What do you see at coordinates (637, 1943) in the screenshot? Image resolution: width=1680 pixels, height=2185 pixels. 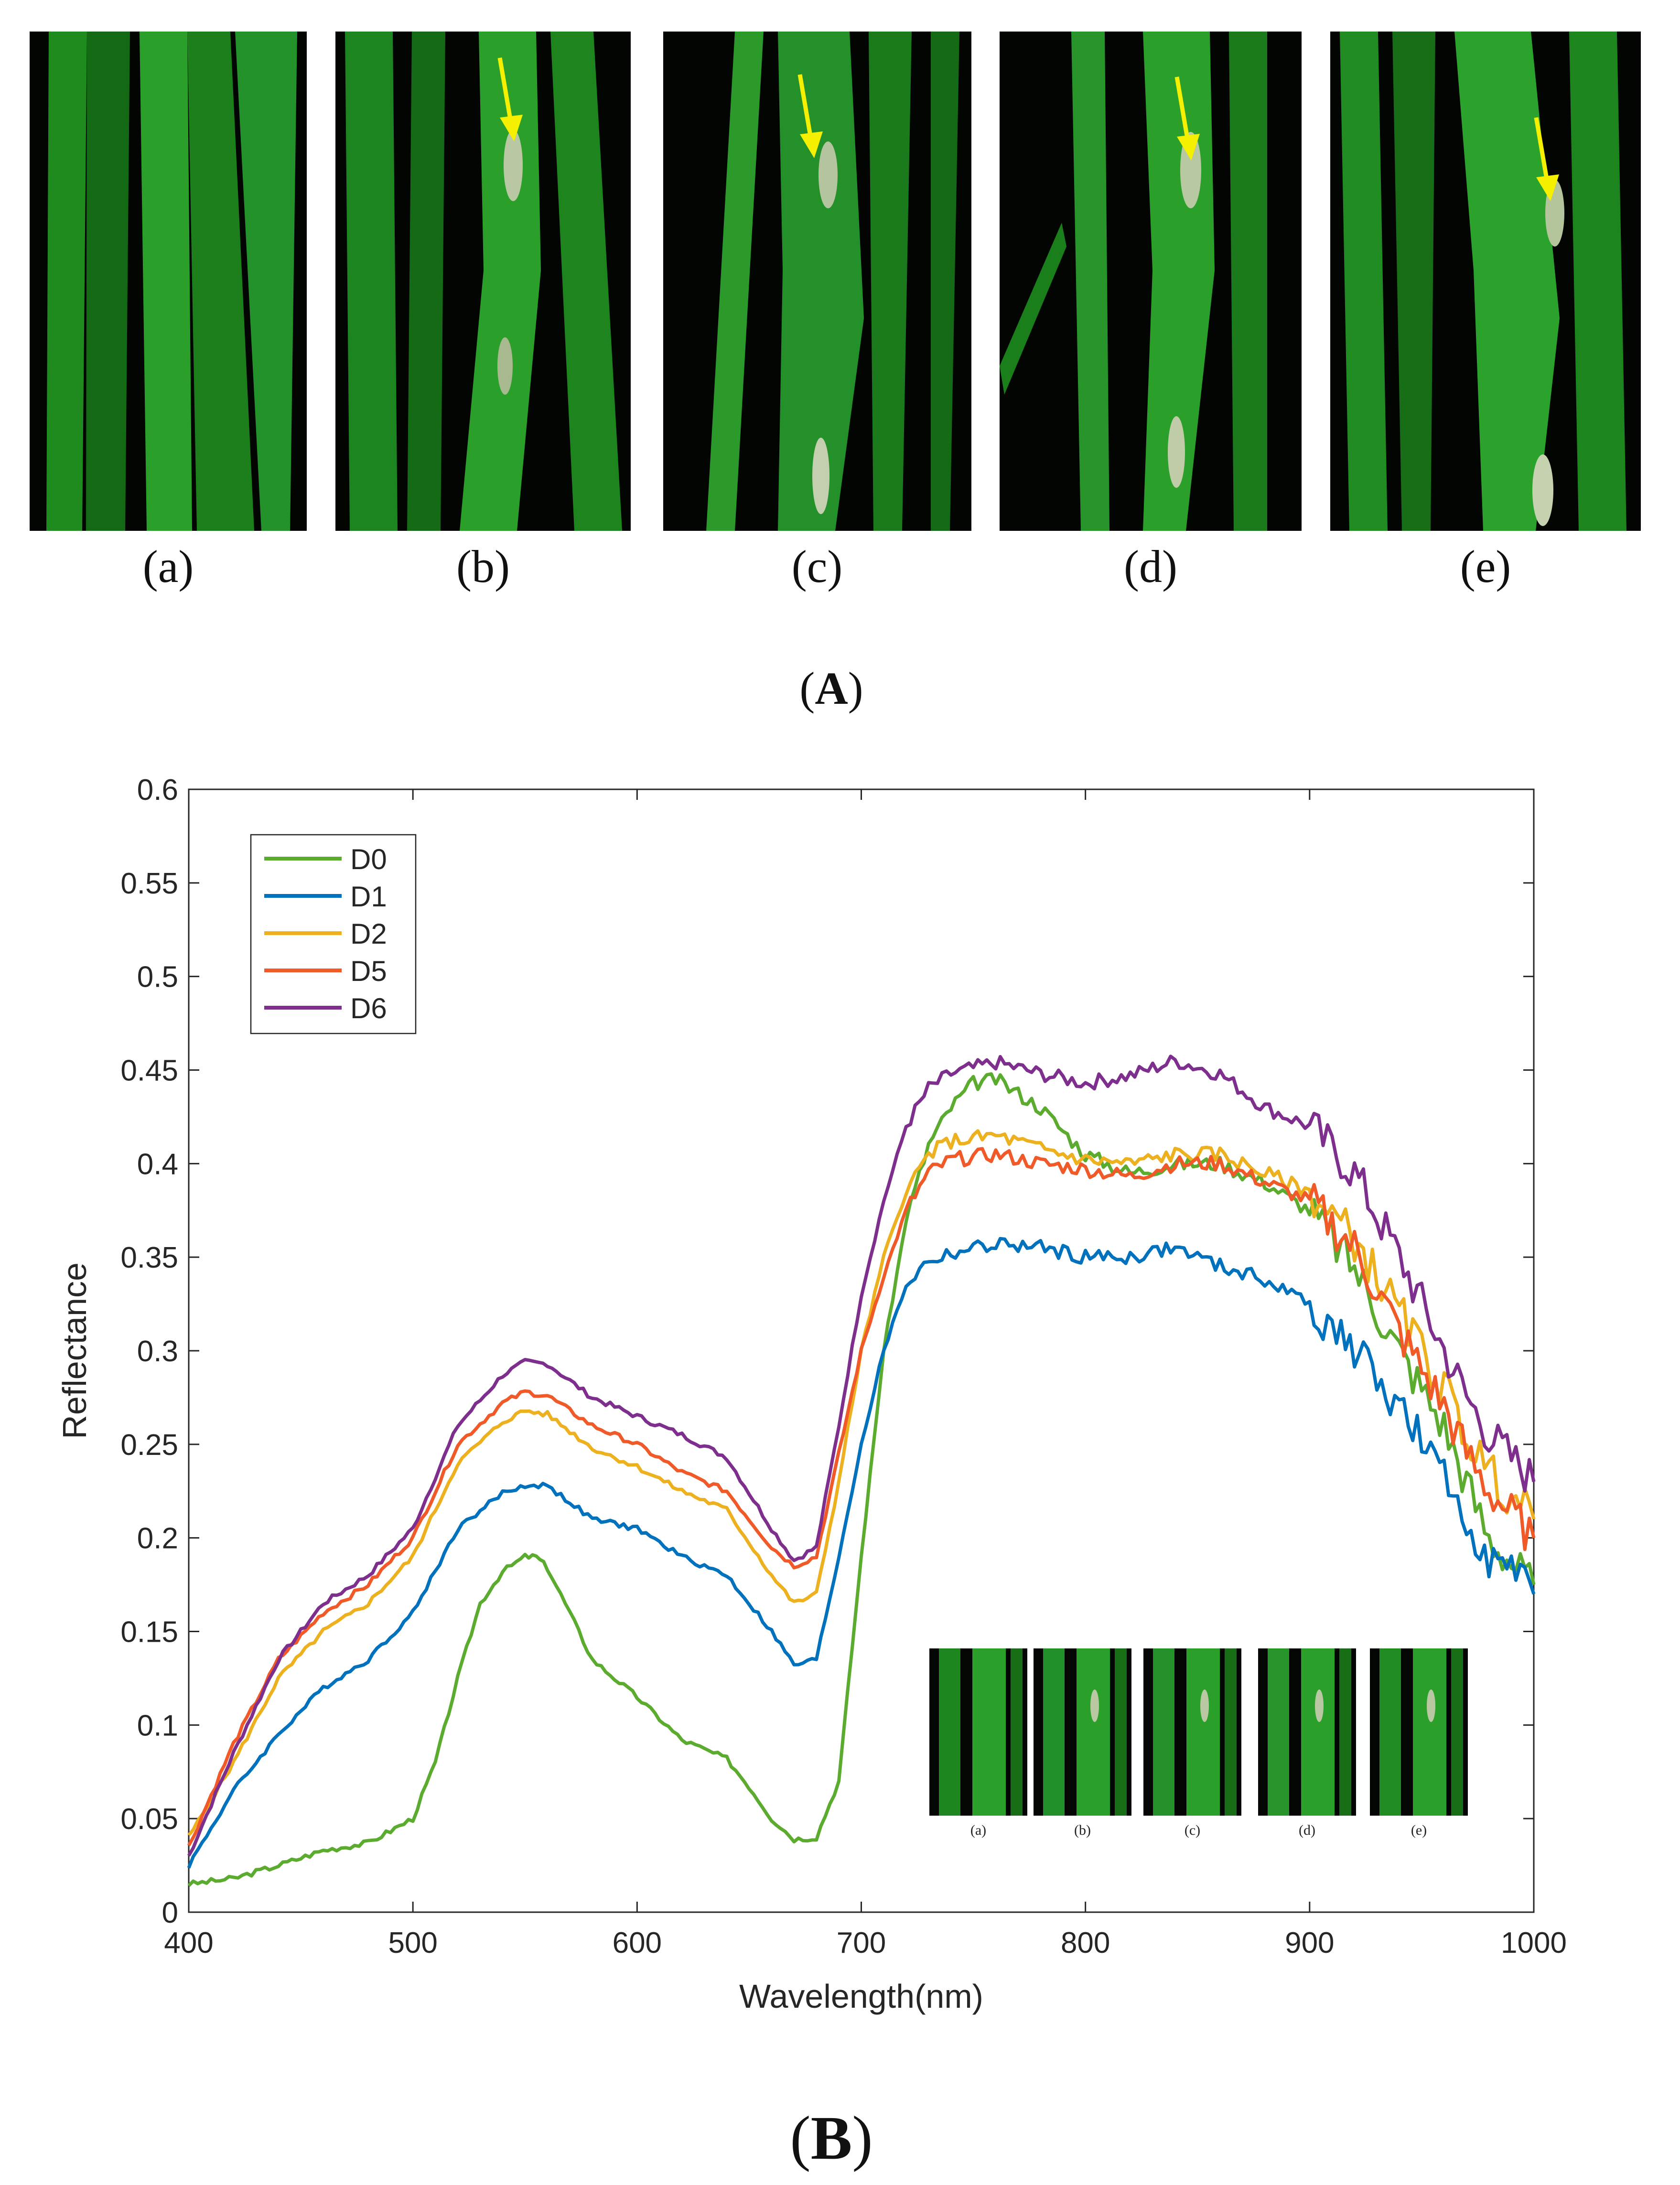 I see `x-tick-label: 600` at bounding box center [637, 1943].